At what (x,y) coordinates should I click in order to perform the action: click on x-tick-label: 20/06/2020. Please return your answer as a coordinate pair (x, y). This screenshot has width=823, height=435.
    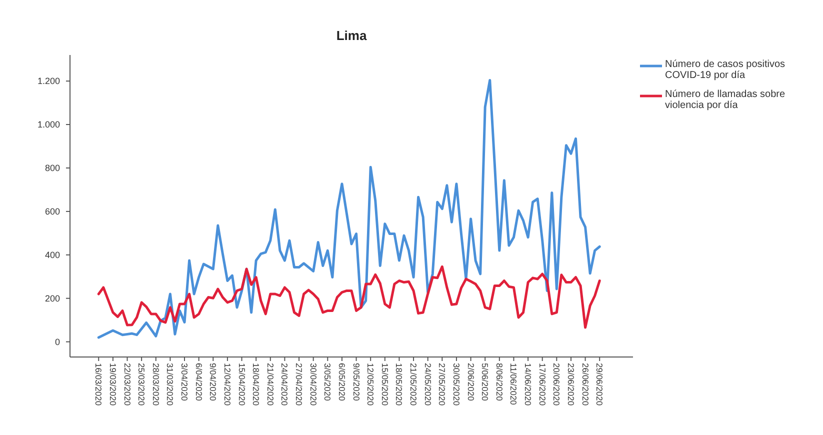
    Looking at the image, I should click on (557, 384).